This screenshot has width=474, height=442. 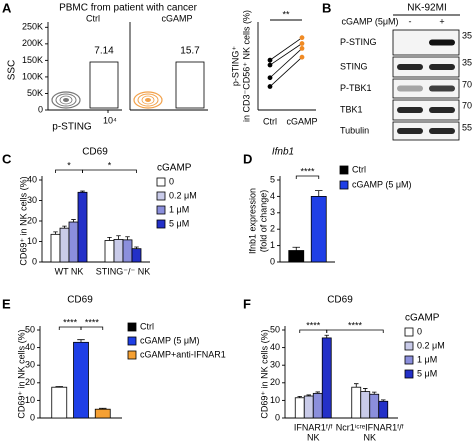 I want to click on y-axis-label: Ifnb1 expression, so click(x=252, y=221).